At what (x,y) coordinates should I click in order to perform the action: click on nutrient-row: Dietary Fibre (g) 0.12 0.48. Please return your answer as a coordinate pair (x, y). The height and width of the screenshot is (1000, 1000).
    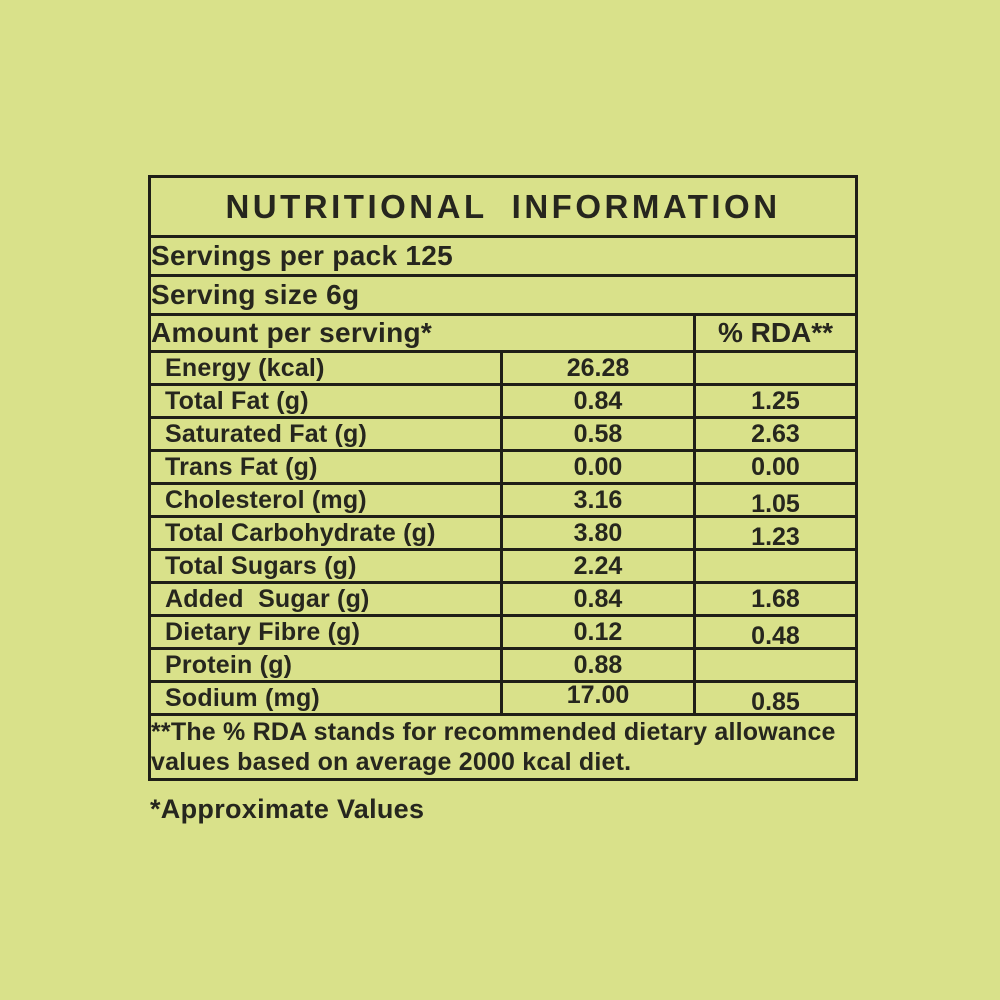
    Looking at the image, I should click on (503, 632).